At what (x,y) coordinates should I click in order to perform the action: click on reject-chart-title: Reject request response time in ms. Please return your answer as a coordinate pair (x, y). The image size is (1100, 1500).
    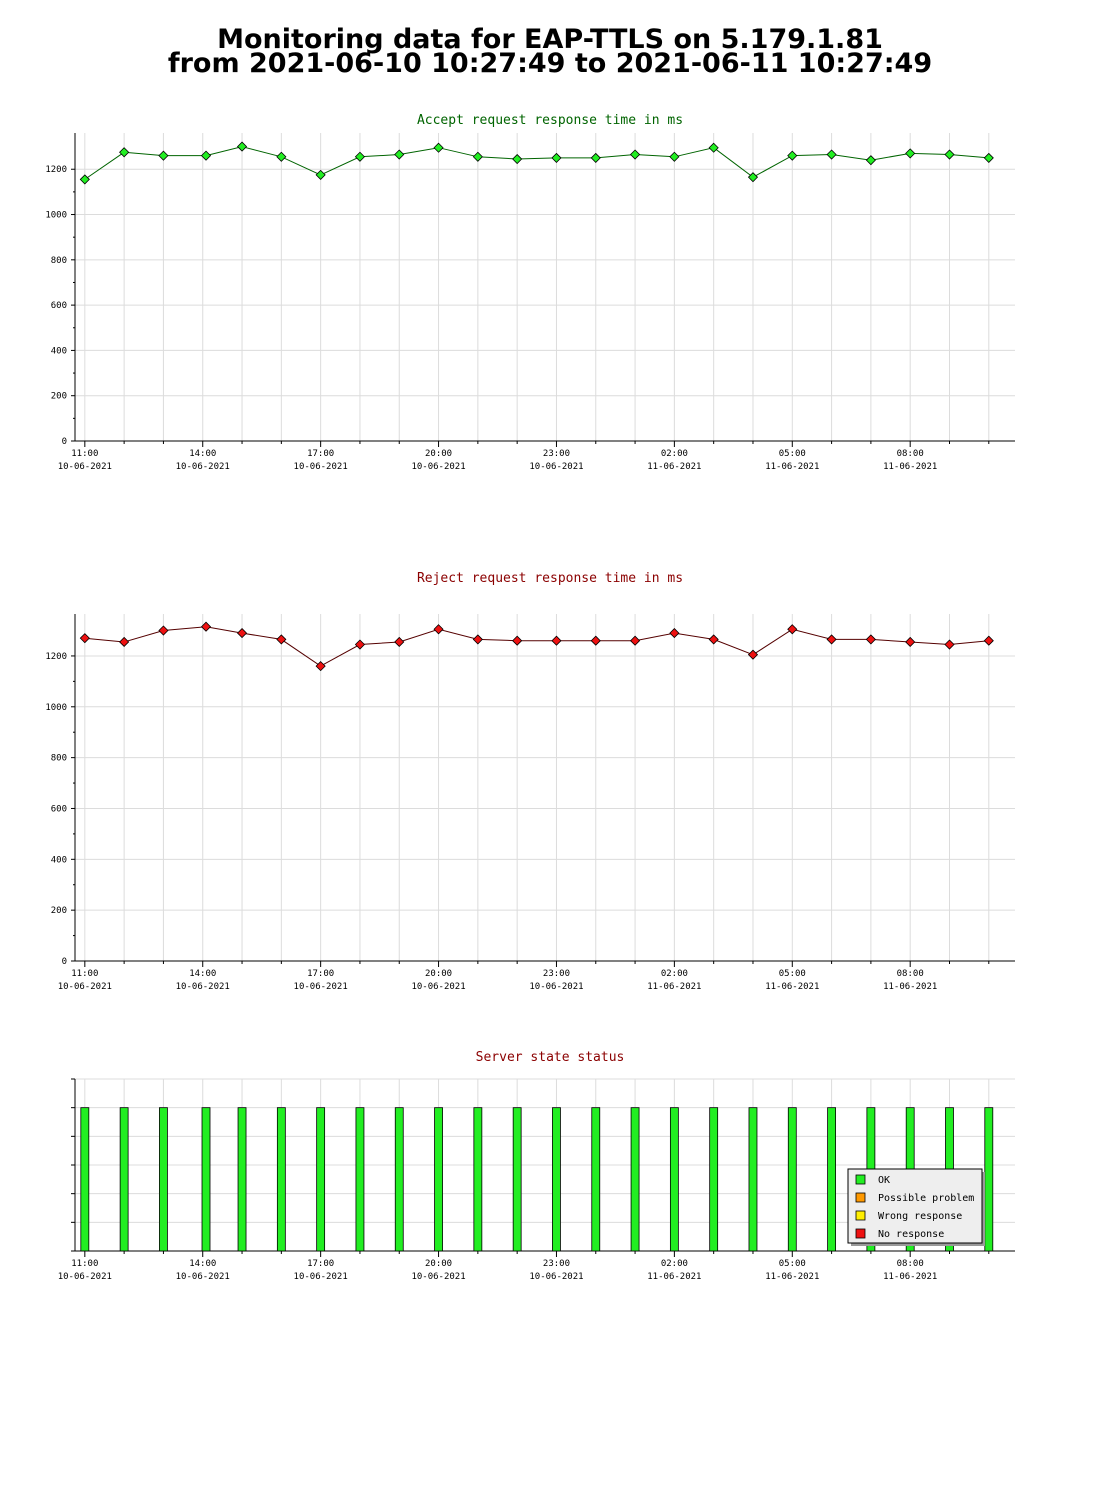
    Looking at the image, I should click on (550, 578).